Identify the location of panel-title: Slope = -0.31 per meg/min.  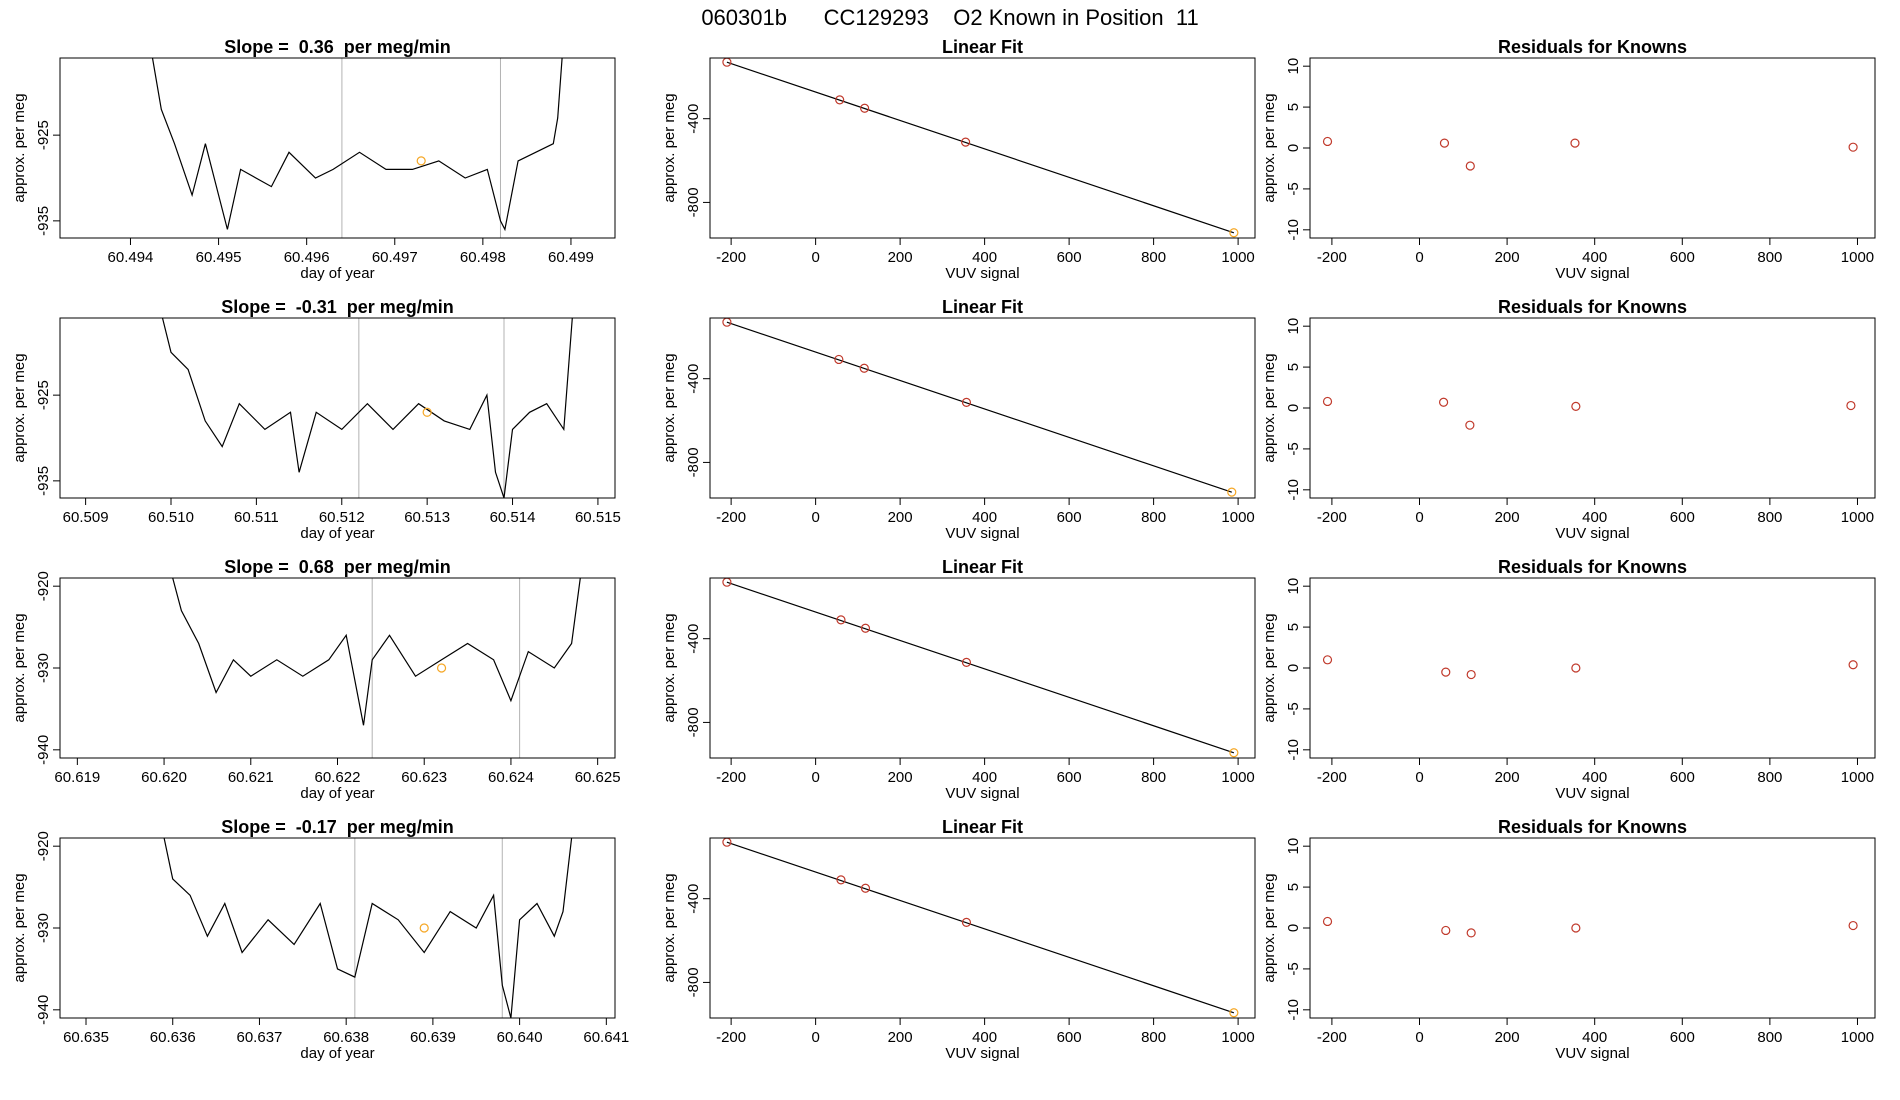
(337, 307).